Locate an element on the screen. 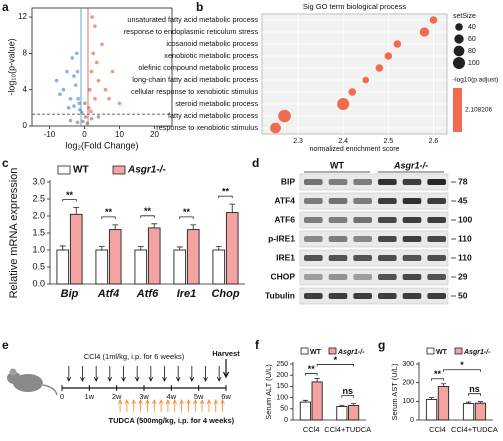 The height and width of the screenshot is (441, 503). significance-label: * is located at coordinates (462, 365).